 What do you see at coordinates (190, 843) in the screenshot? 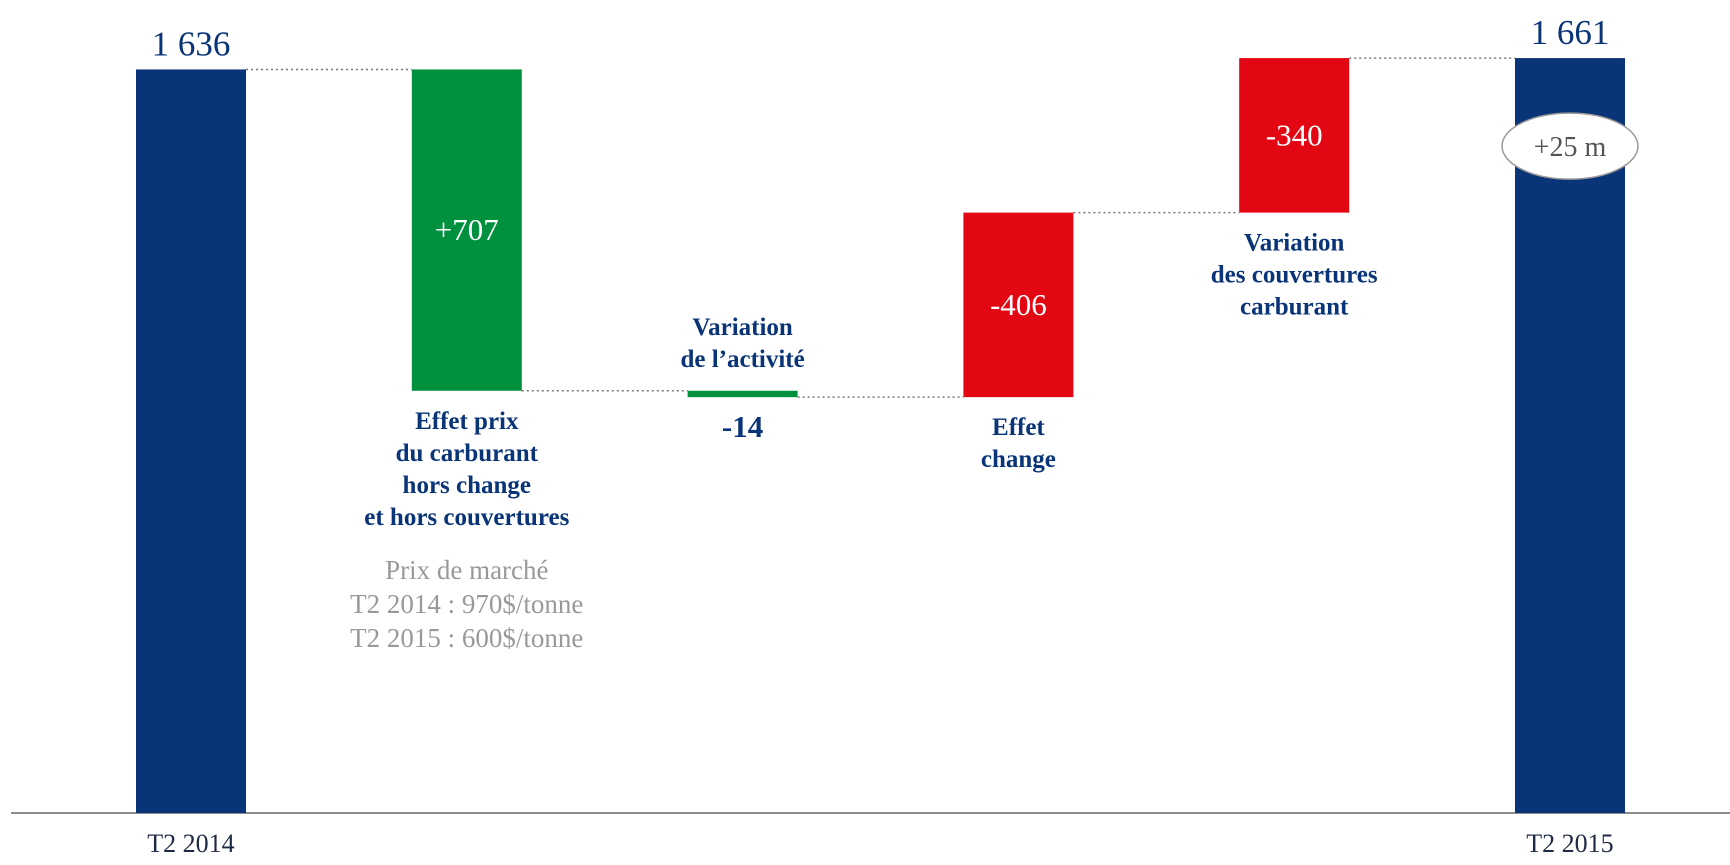
I see `x-tick-label: T2 2014` at bounding box center [190, 843].